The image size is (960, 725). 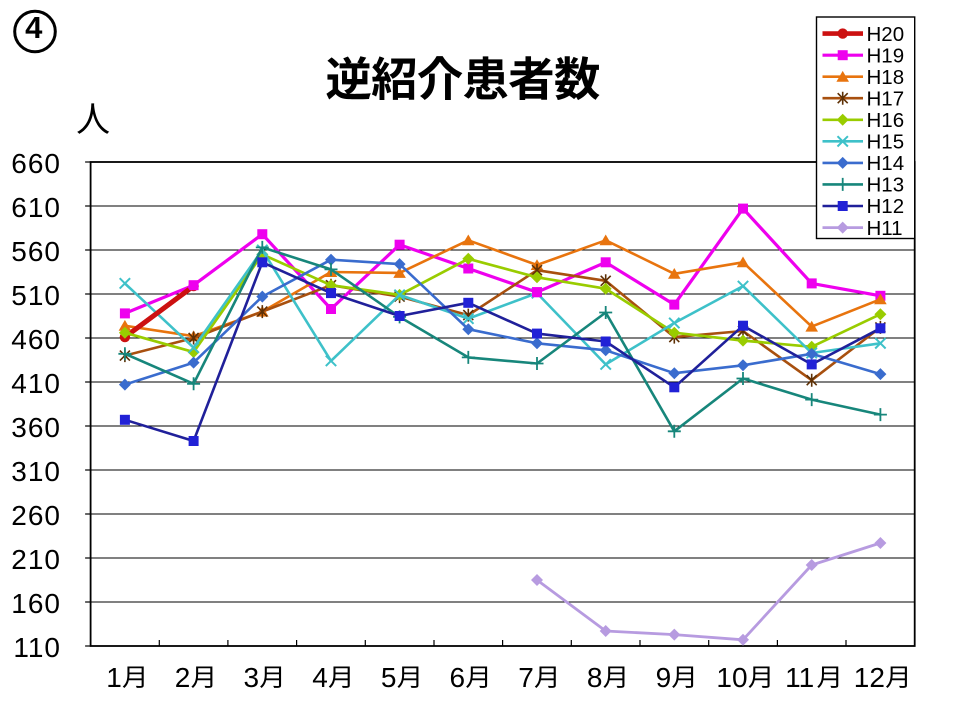 I want to click on svg-text: 510, so click(x=36, y=295).